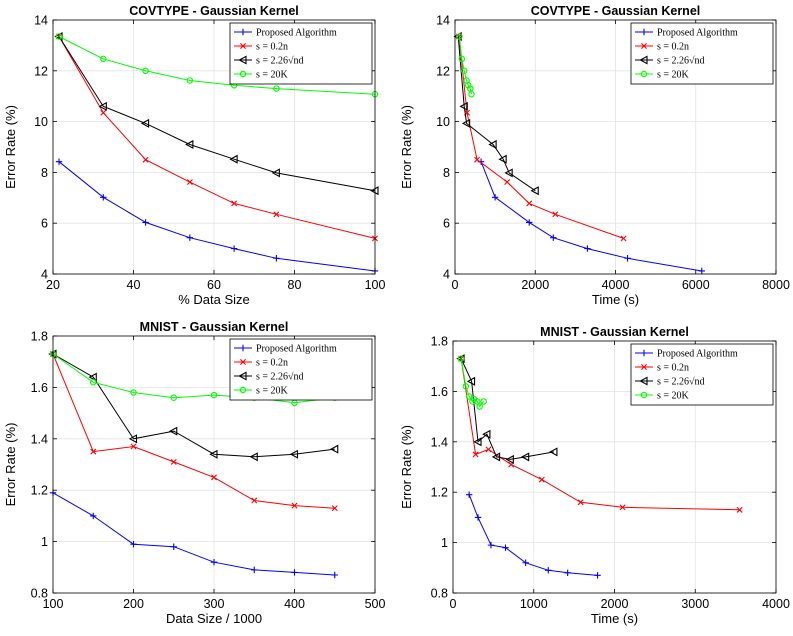 Image resolution: width=793 pixels, height=636 pixels. What do you see at coordinates (696, 285) in the screenshot?
I see `x-tick-label: 6000` at bounding box center [696, 285].